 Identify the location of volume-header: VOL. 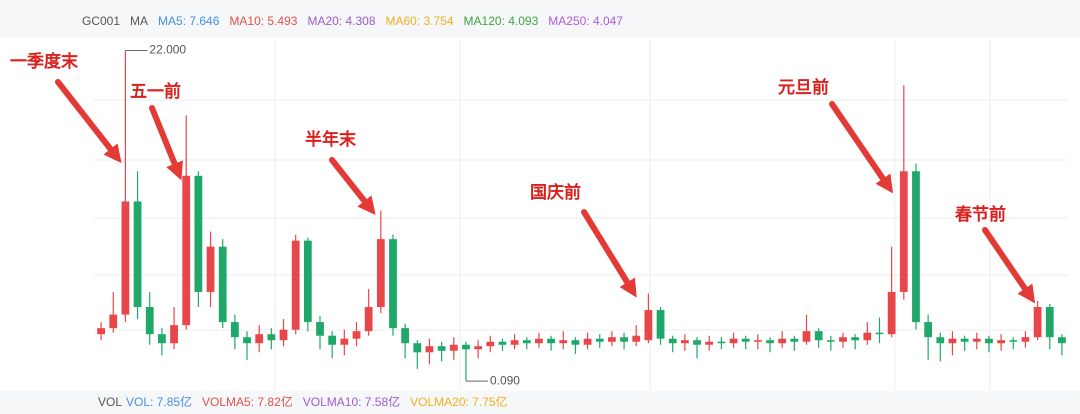
(110, 402).